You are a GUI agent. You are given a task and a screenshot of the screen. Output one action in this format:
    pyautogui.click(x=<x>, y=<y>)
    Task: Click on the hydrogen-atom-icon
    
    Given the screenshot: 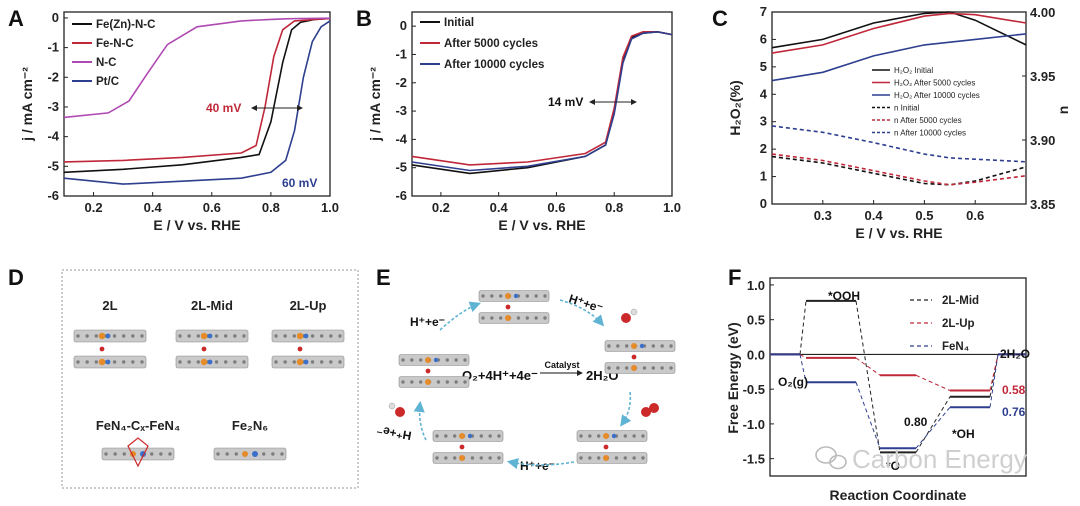 What is the action you would take?
    pyautogui.click(x=634, y=312)
    